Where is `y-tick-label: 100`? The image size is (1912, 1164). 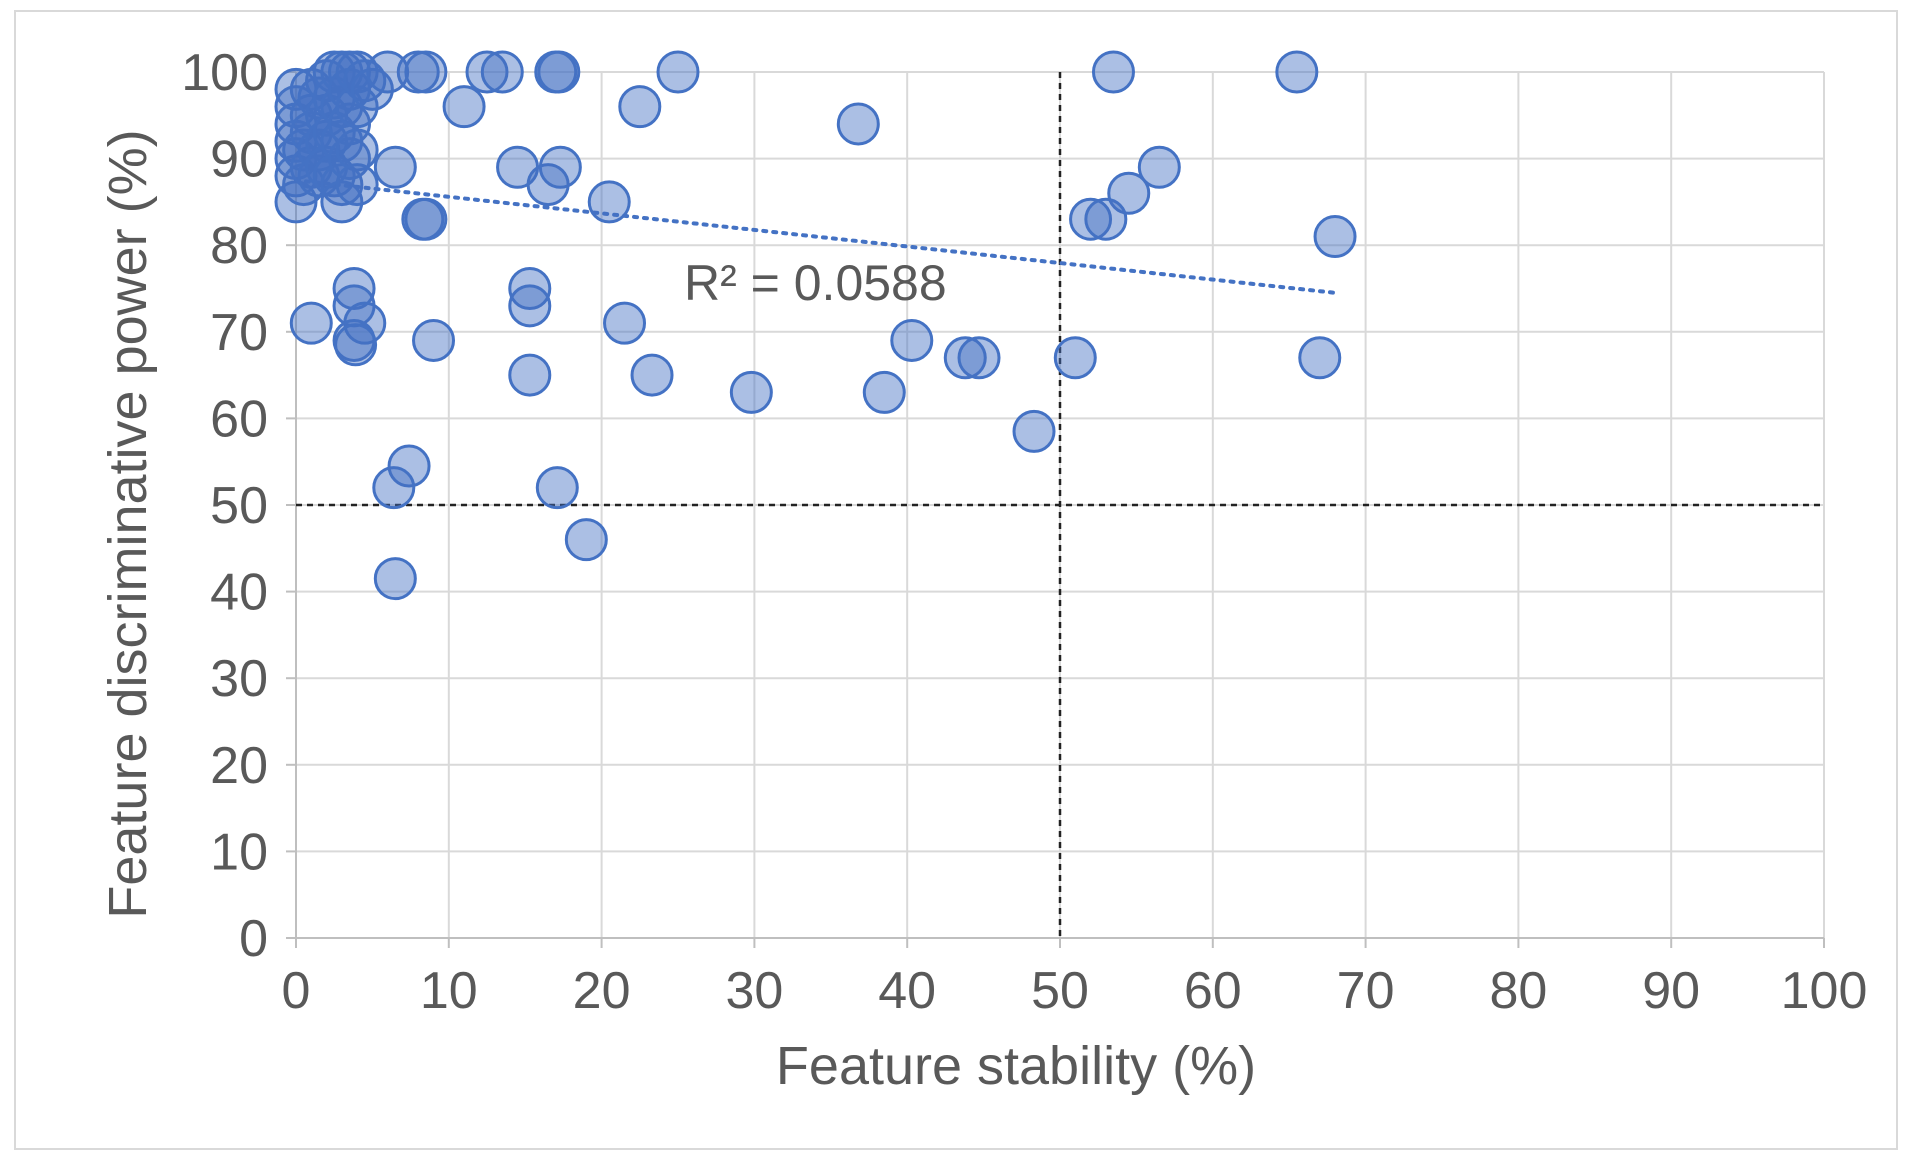
y-tick-label: 100 is located at coordinates (224, 73).